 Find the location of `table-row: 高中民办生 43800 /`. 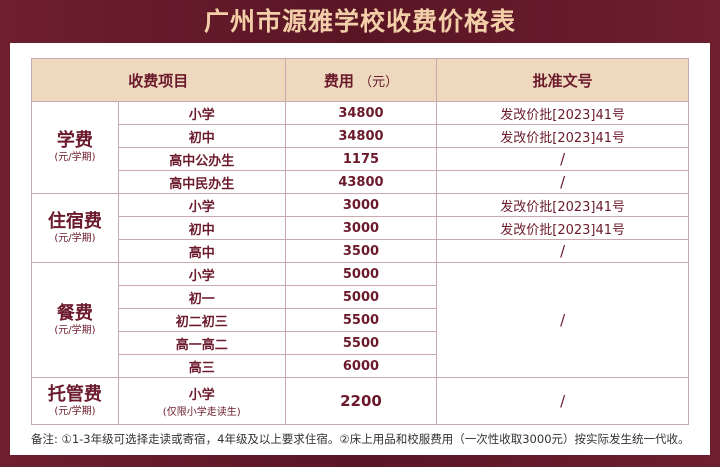

table-row: 高中民办生 43800 / is located at coordinates (360, 182).